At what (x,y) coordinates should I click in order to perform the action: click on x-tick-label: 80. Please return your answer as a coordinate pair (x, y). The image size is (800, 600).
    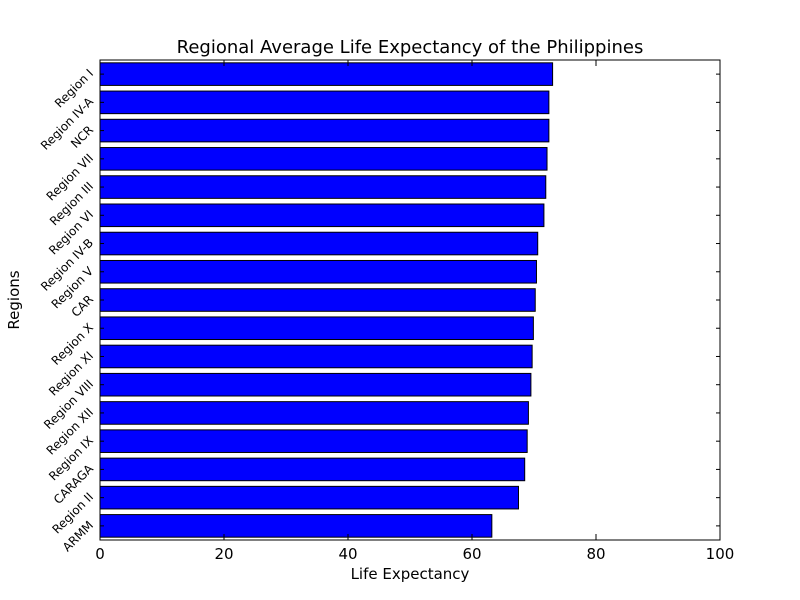
    Looking at the image, I should click on (595, 554).